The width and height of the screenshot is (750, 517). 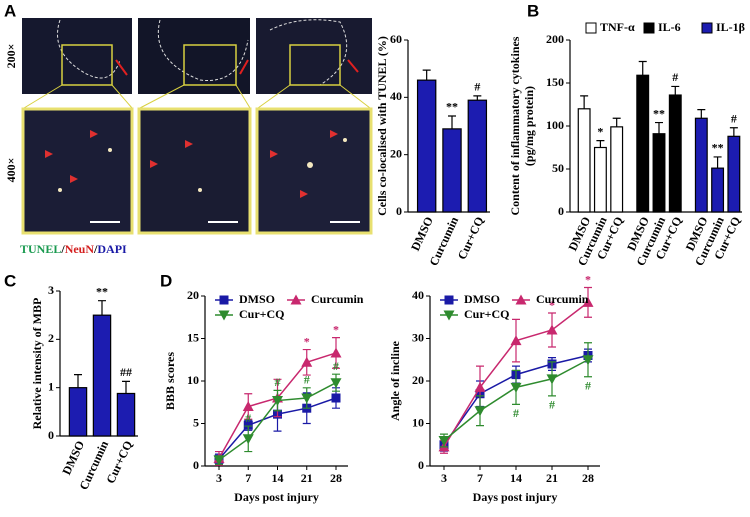 What do you see at coordinates (555, 125) in the screenshot?
I see `y-tick-label: 100` at bounding box center [555, 125].